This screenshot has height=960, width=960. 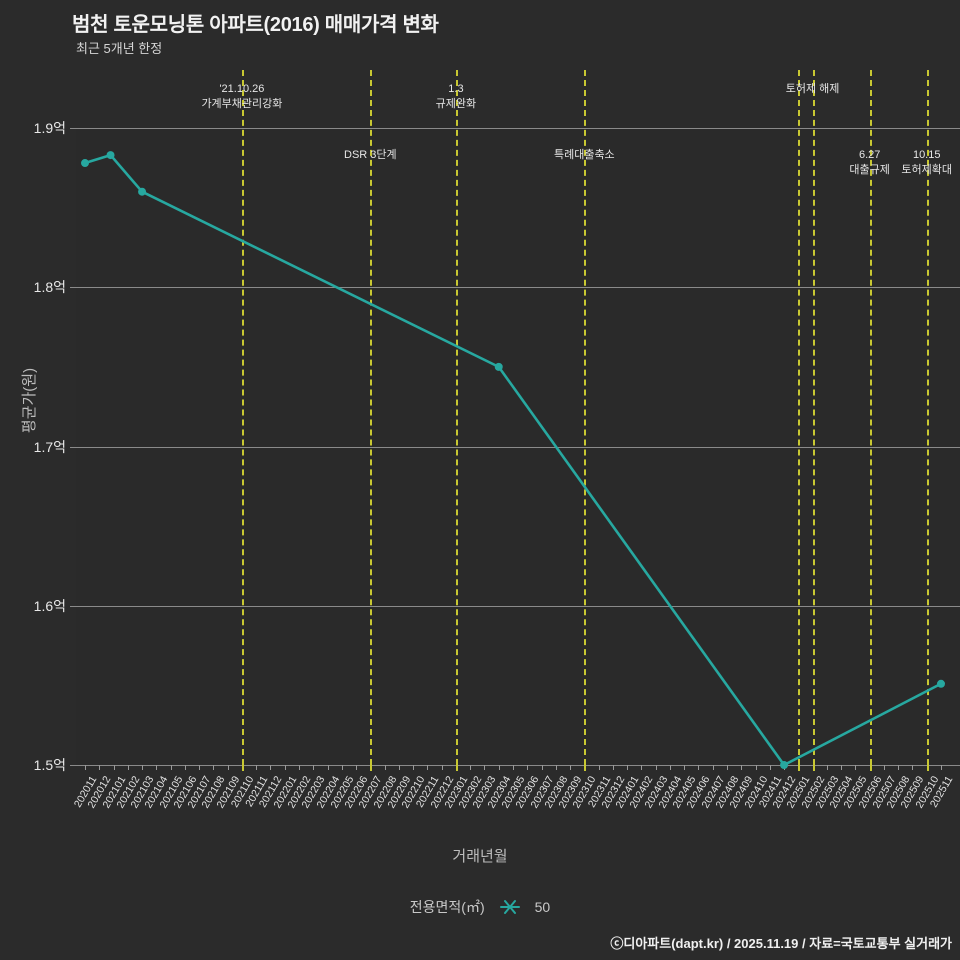 I want to click on annotation-label: DSR 3단계, so click(x=370, y=155).